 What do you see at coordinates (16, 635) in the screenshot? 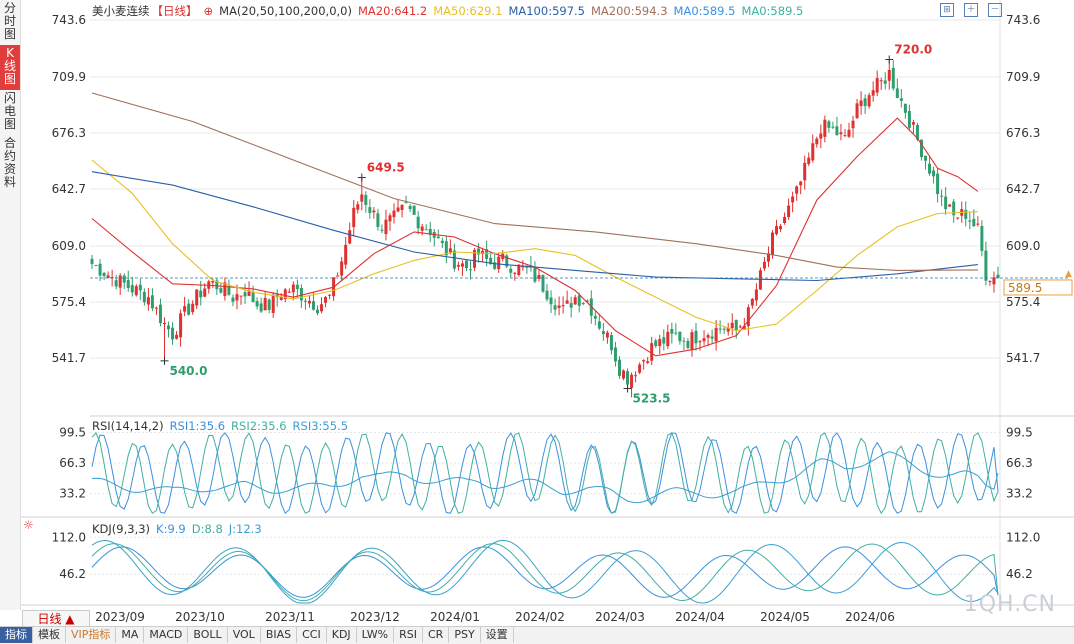
I see `bottom-tab: 指标` at bounding box center [16, 635].